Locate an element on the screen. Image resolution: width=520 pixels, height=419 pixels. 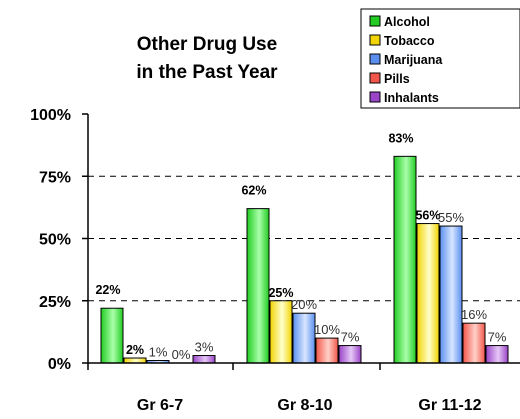
category-label-gr-11-12: Gr 11-12 is located at coordinates (449, 405).